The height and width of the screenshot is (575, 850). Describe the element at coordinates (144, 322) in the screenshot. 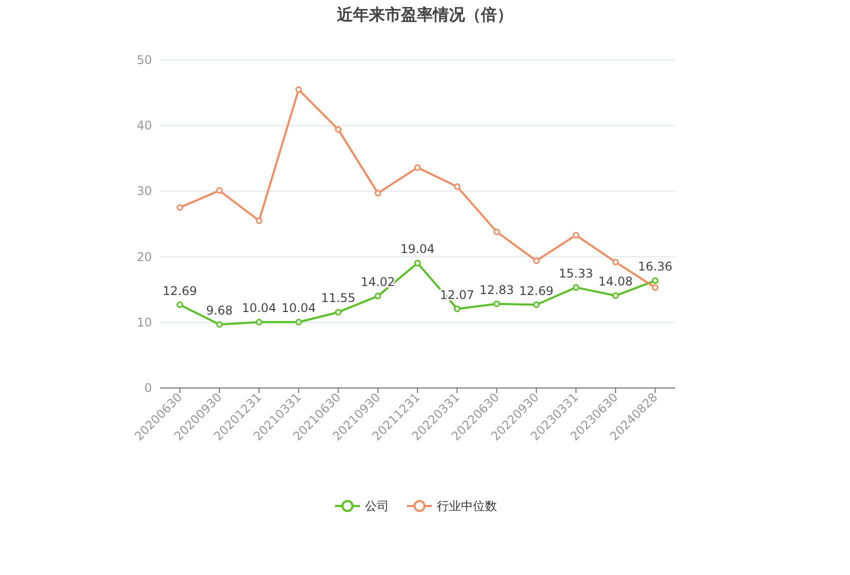

I see `y-tick-label: 10` at that location.